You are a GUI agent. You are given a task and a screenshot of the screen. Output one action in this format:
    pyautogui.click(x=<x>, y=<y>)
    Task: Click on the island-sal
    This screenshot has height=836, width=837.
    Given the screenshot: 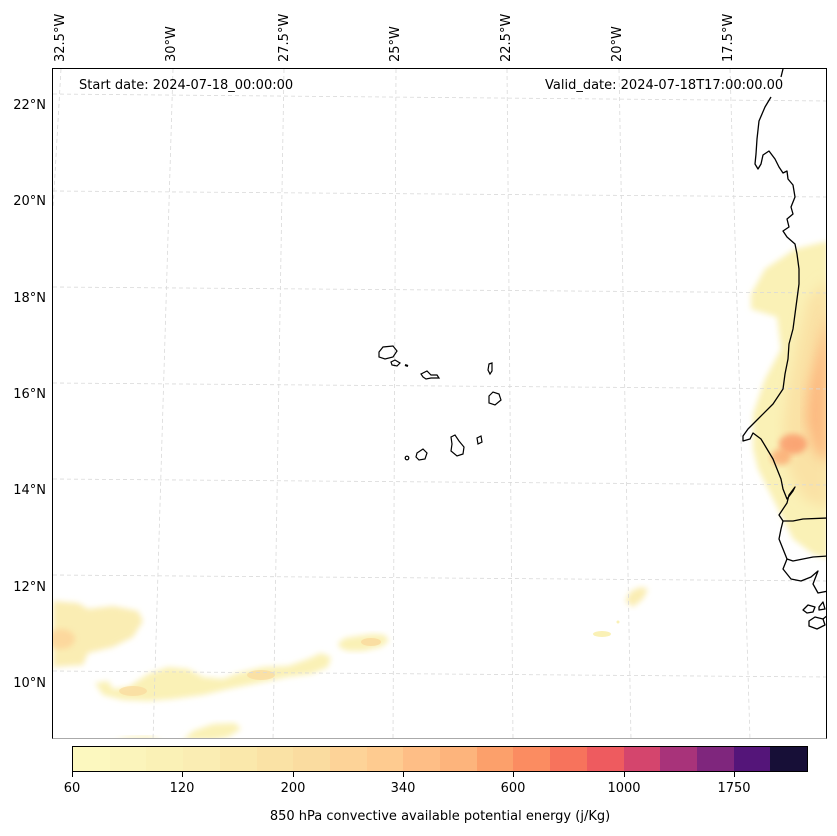 What is the action you would take?
    pyautogui.click(x=490, y=369)
    